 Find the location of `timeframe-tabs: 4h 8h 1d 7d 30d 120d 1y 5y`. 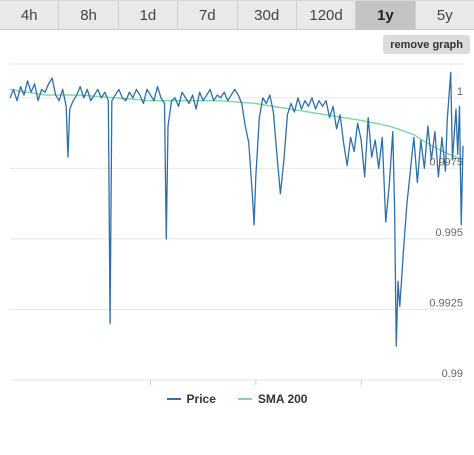

timeframe-tabs: 4h 8h 1d 7d 30d 120d 1y 5y is located at coordinates (237, 15).